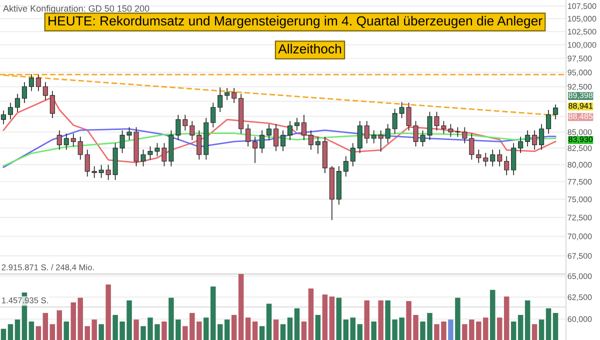 This screenshot has height=340, width=600. I want to click on y-tick-label: 72,500, so click(580, 218).